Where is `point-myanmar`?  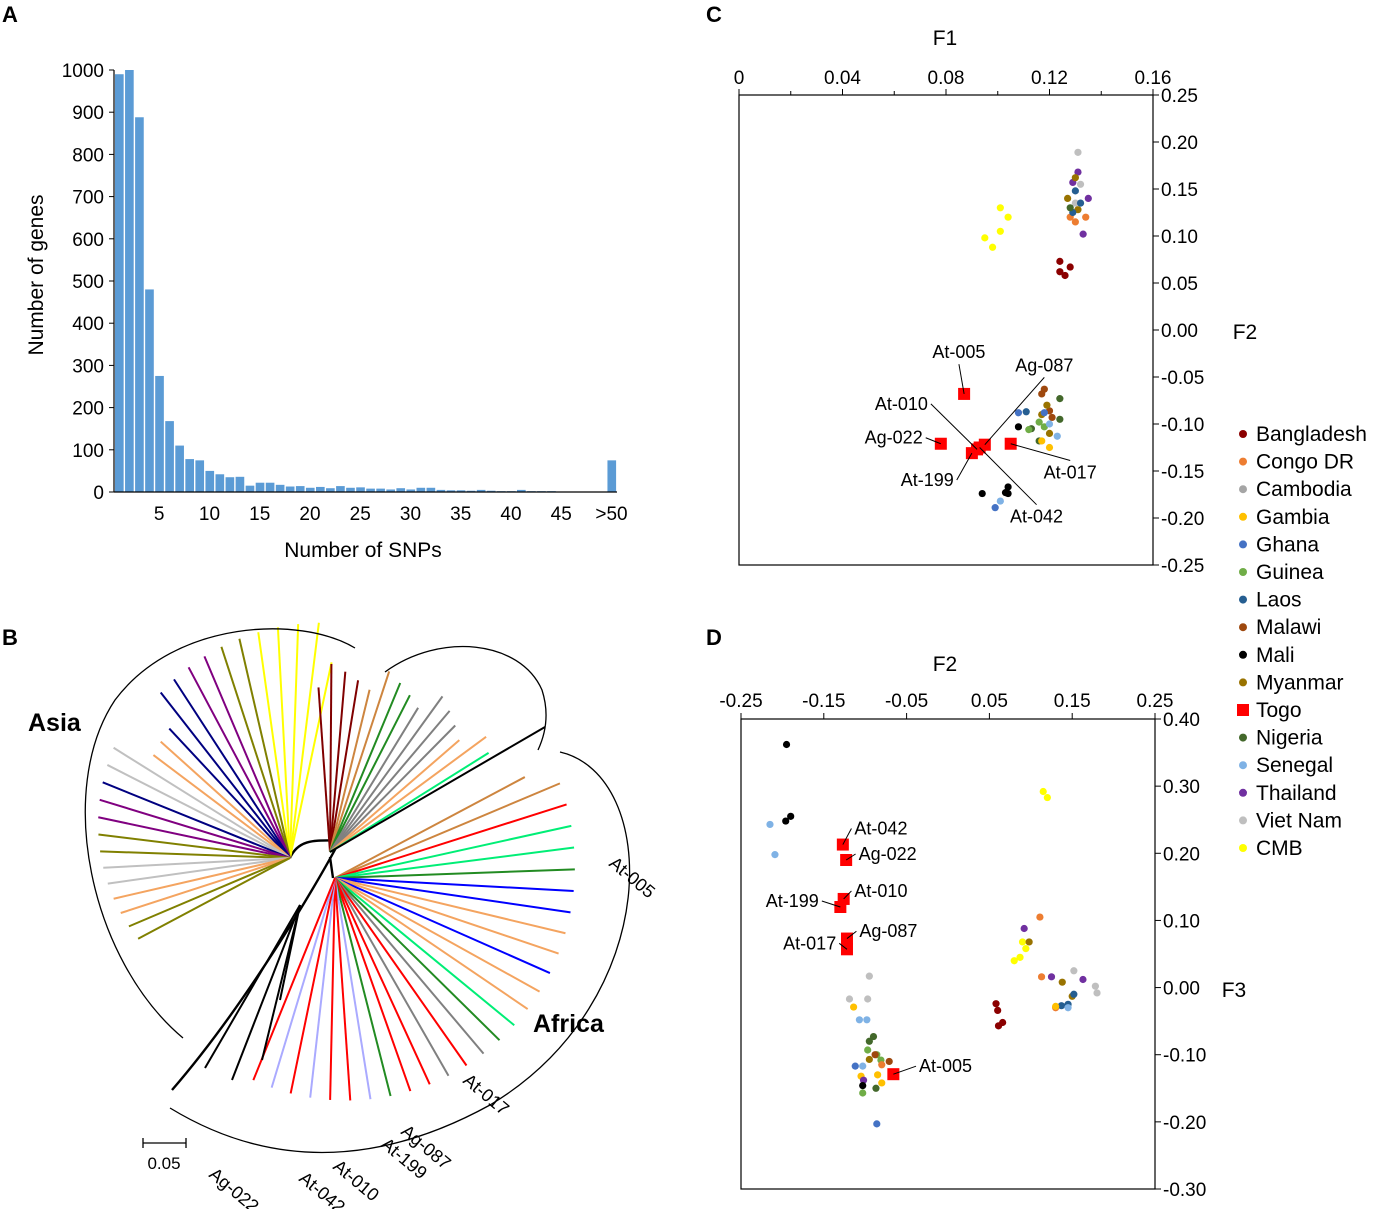
point-myanmar is located at coordinates (1046, 405).